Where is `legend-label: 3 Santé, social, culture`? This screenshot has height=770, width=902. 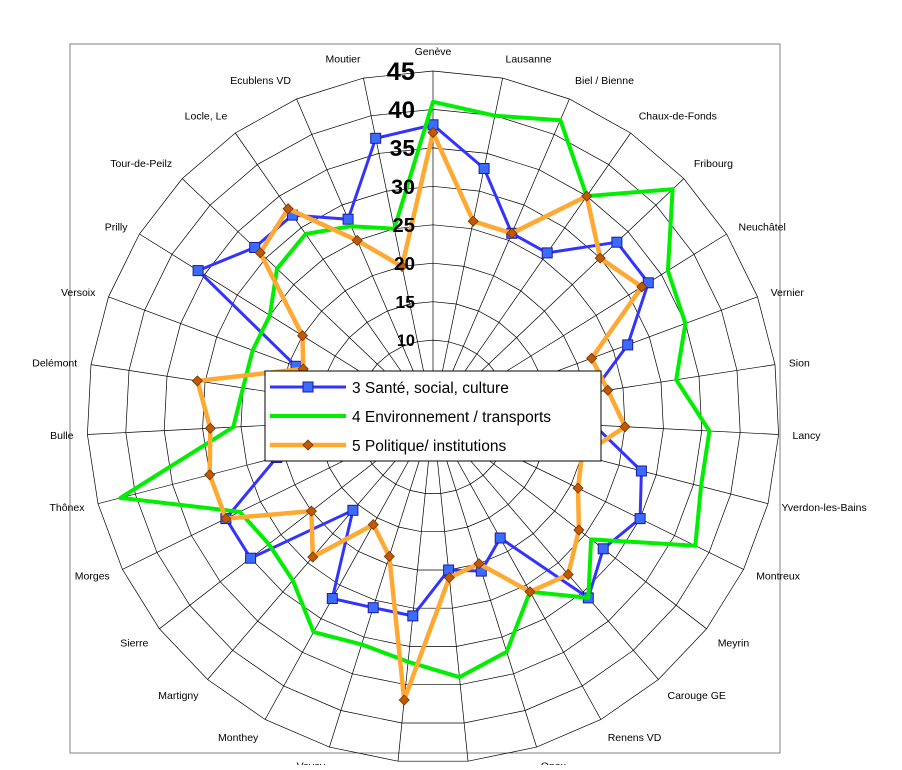
legend-label: 3 Santé, social, culture is located at coordinates (430, 388).